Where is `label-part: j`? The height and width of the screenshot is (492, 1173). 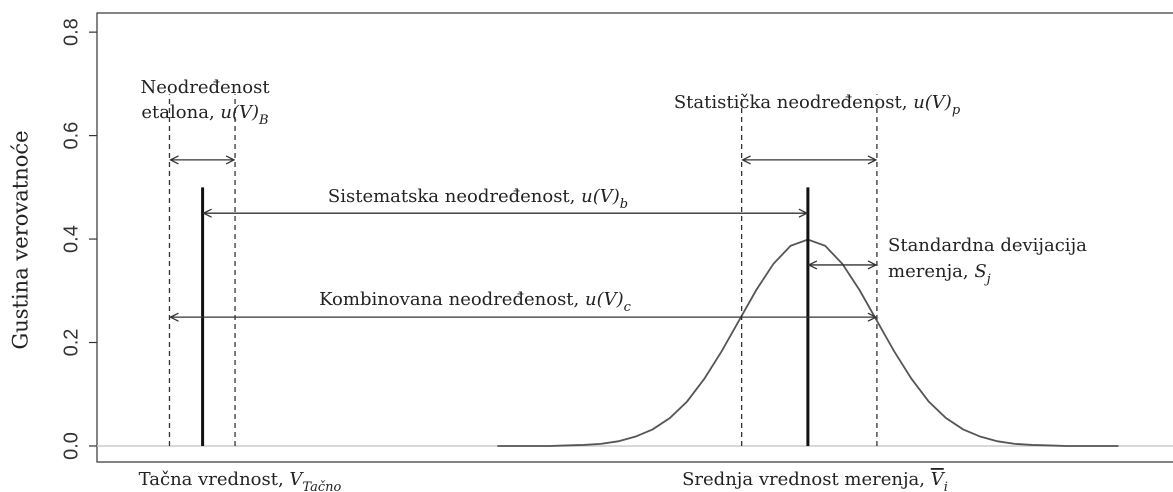
label-part: j is located at coordinates (987, 279).